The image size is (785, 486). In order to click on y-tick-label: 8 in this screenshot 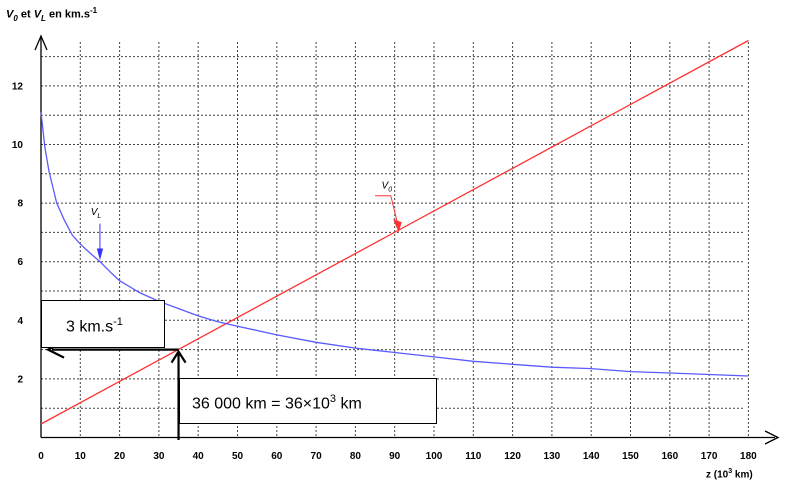, I will do `click(20, 204)`.